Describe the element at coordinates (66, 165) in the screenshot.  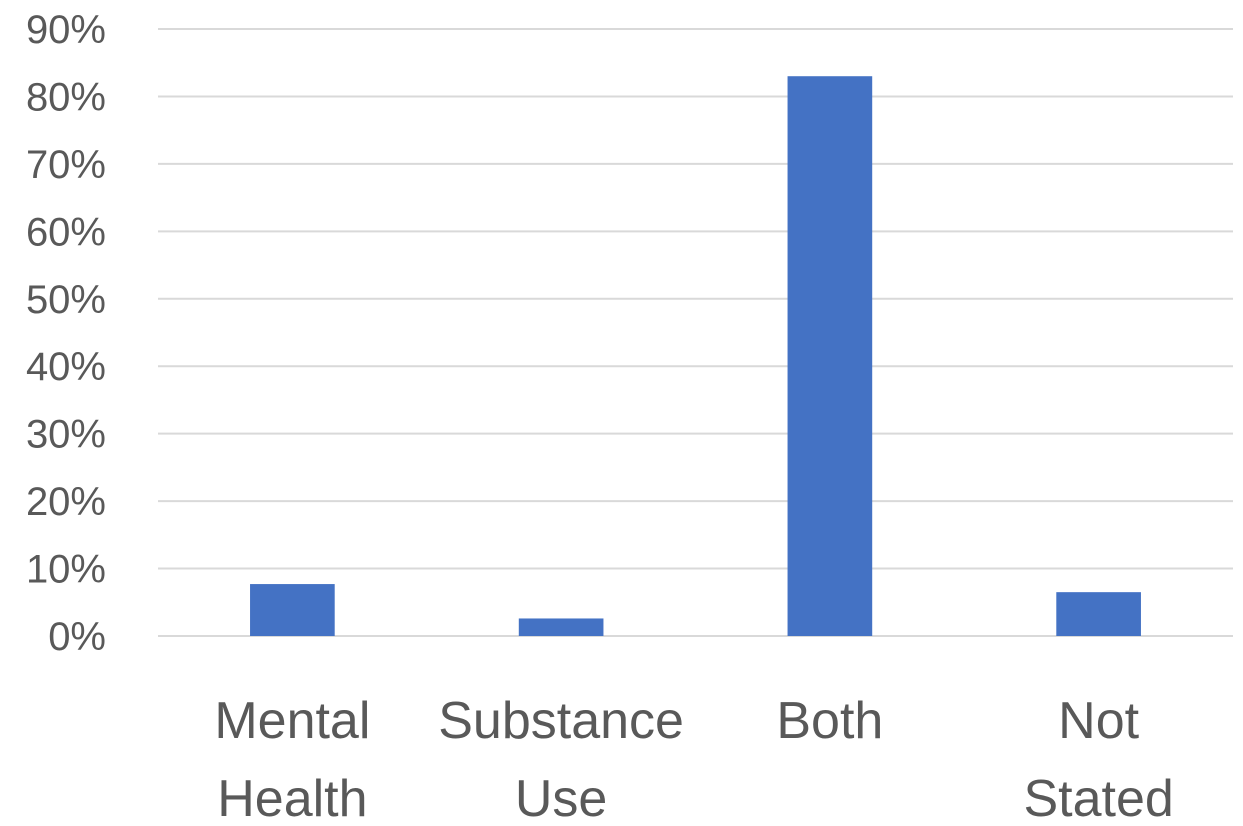
I see `y-tick-label: 70%` at that location.